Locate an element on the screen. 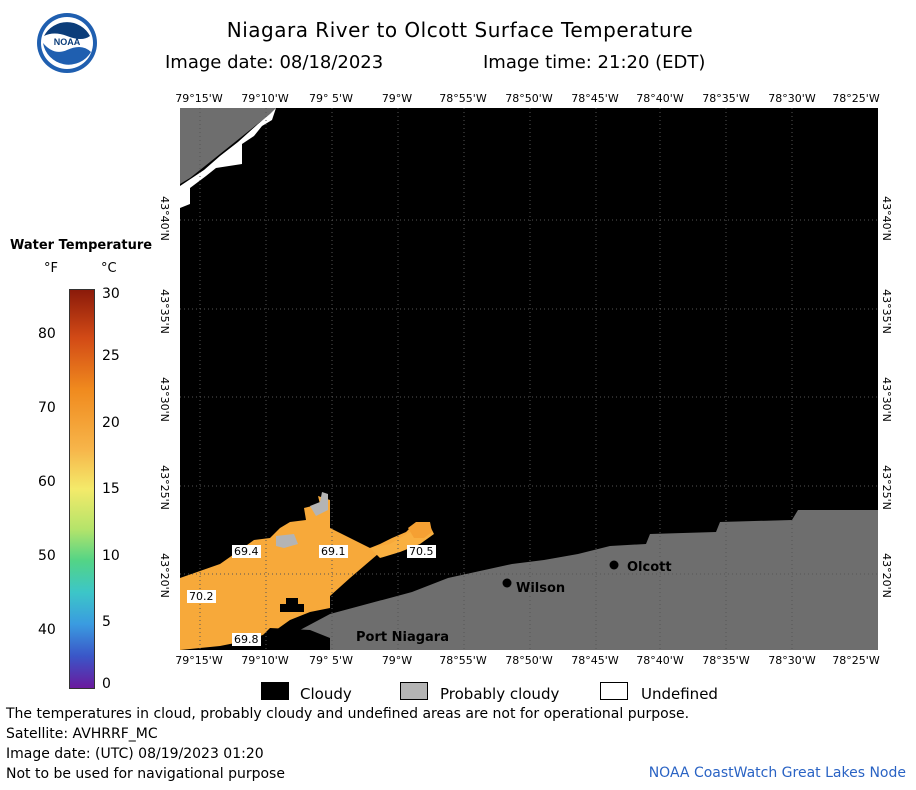 The image size is (916, 790). undefined-area is located at coordinates (228, 158).